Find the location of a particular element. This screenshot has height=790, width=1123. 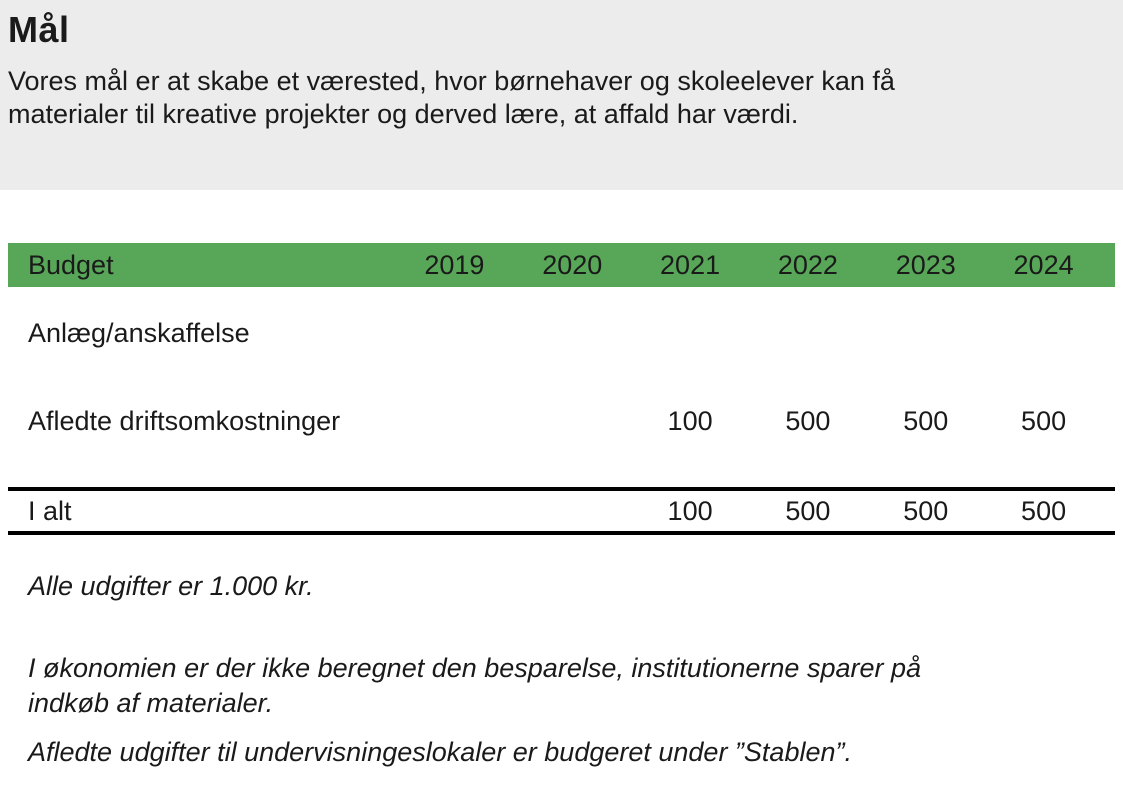

budget-table-header-row: Budget 2019 2020 2021 2022 2023 2024 is located at coordinates (561, 265).